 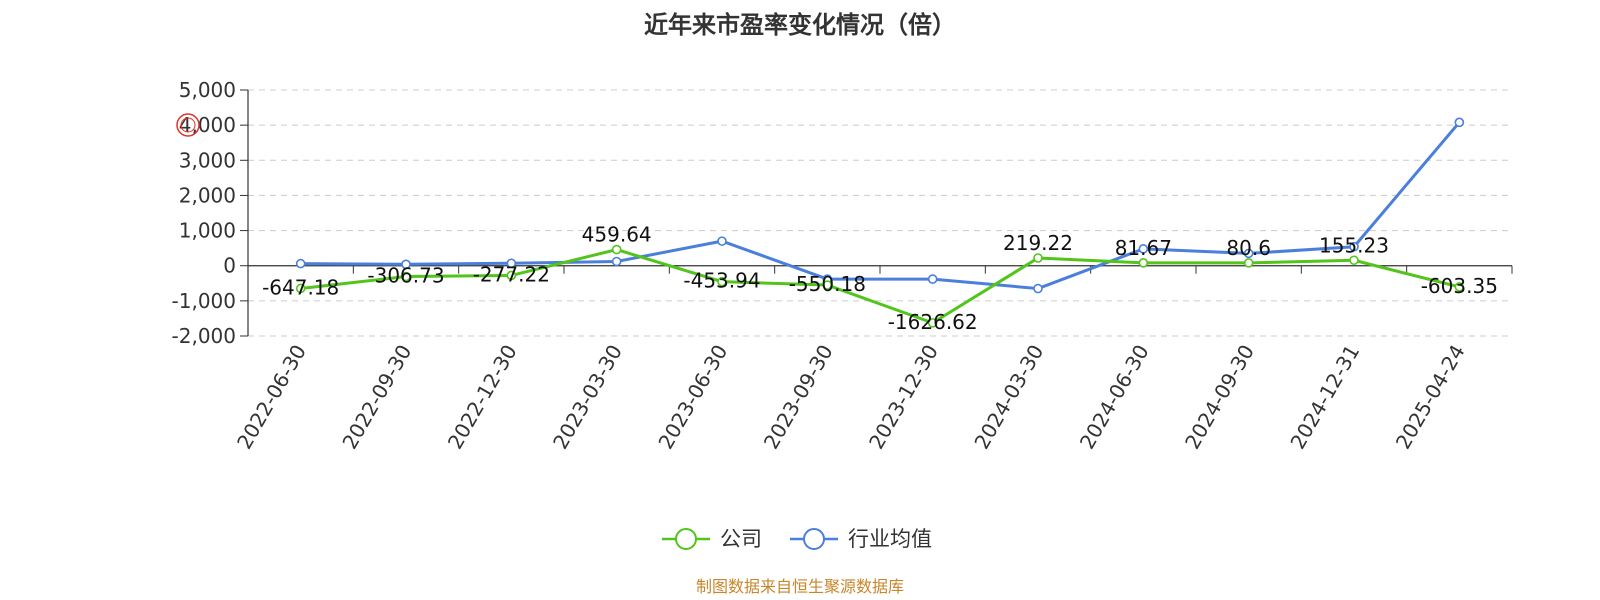 I want to click on company-data-label: -647.18, so click(x=300, y=287).